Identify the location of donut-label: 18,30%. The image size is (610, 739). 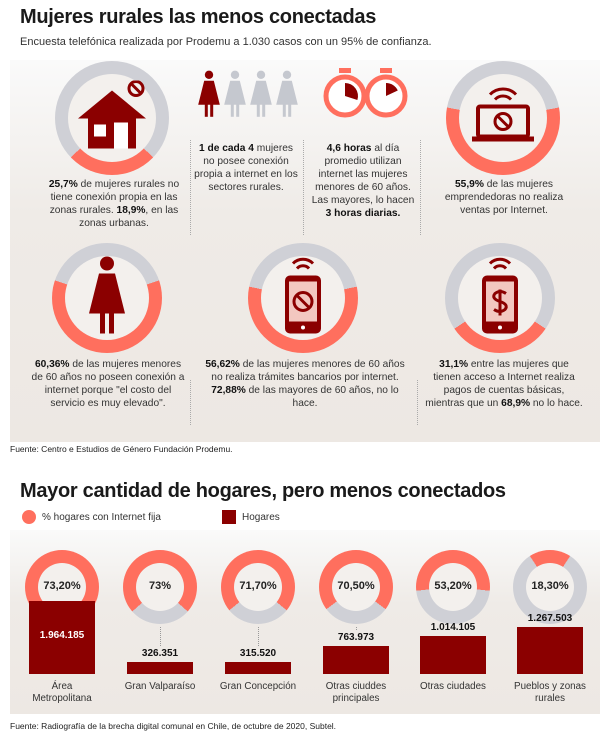
(550, 586).